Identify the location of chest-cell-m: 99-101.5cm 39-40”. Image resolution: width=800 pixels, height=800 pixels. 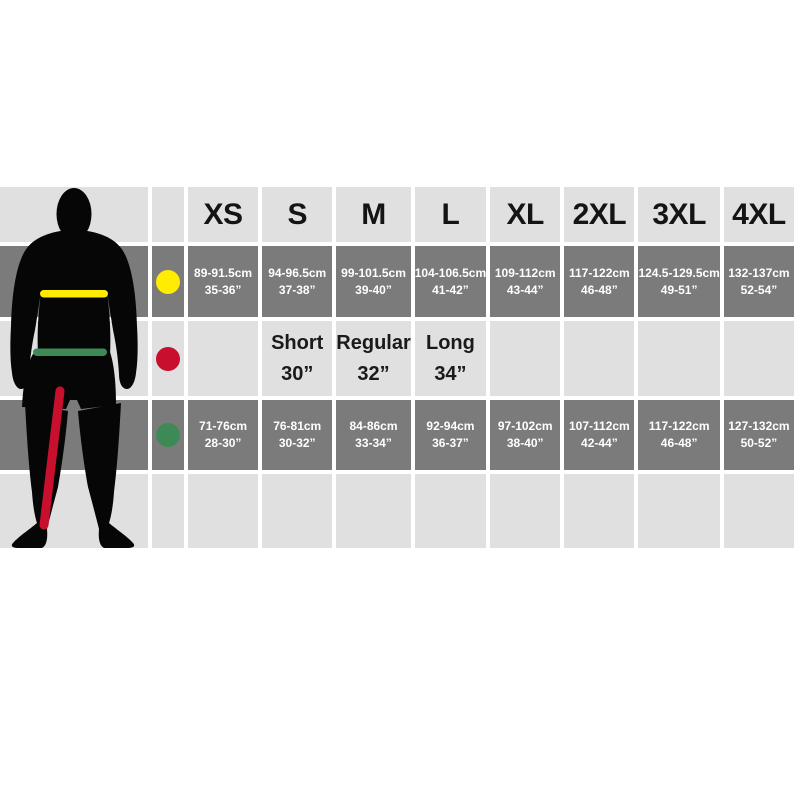
(373, 281).